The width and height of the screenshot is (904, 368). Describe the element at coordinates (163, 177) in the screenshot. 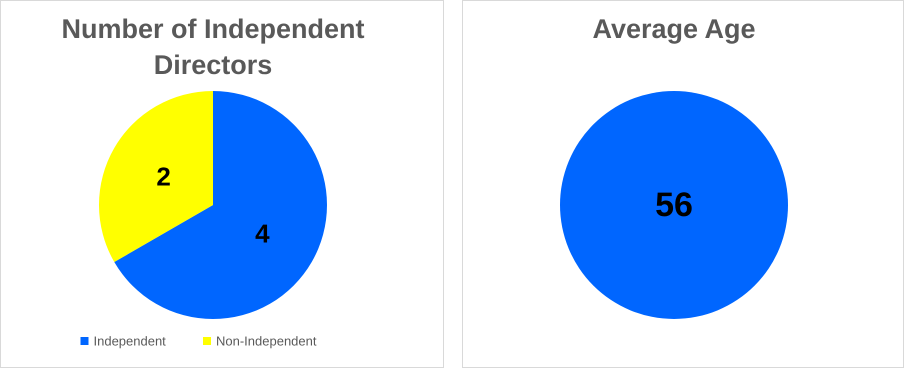

I see `data-label: 2` at that location.